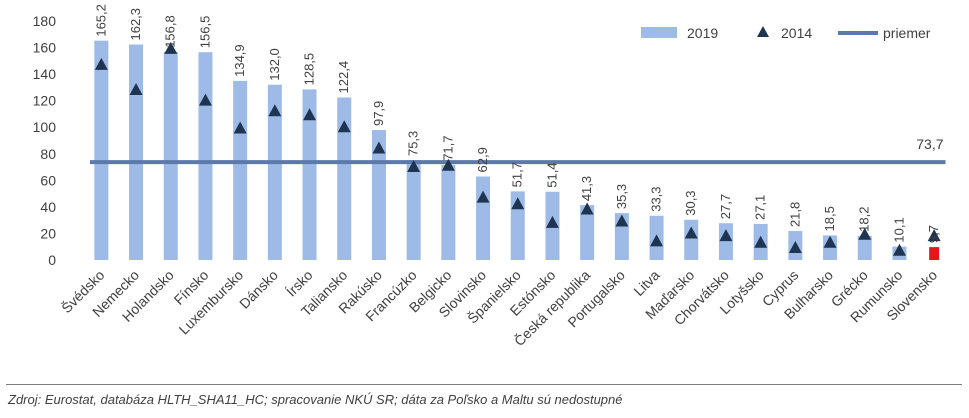 The image size is (969, 418). I want to click on marker-Nemecko, so click(136, 89).